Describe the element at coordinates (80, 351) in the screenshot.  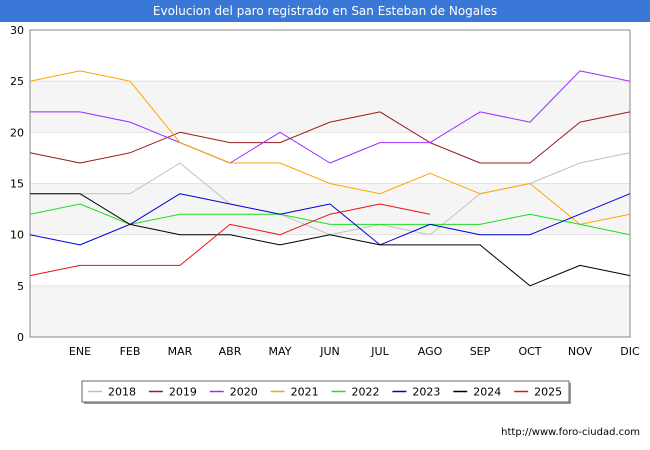
I see `x-tick-label: ENE` at that location.